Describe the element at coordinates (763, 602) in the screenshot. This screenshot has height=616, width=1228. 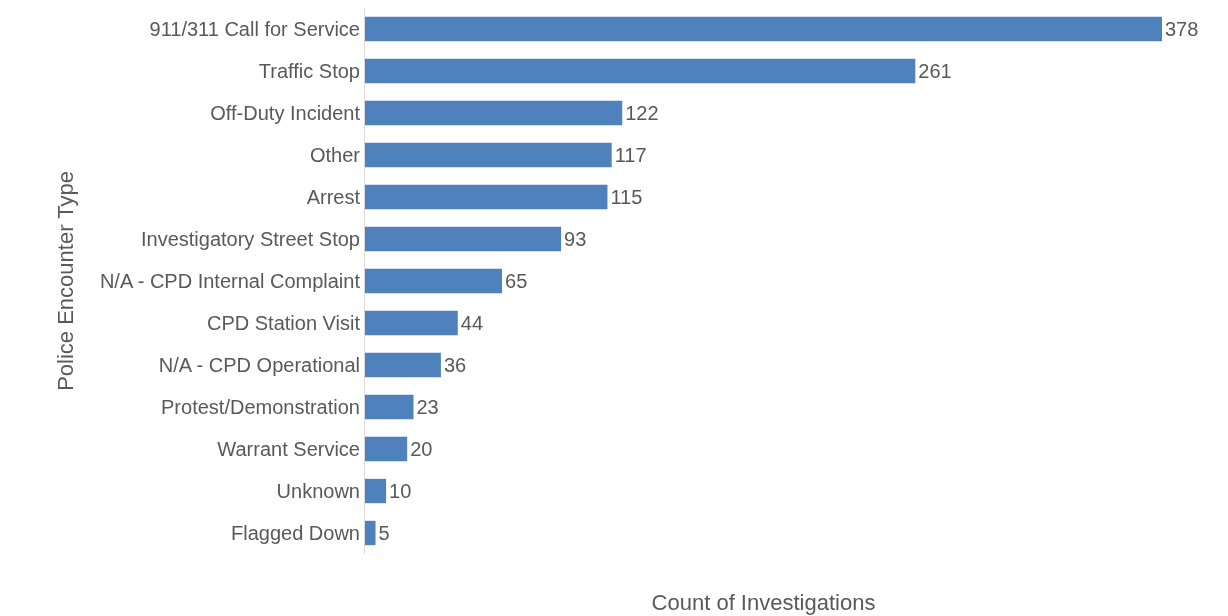
I see `x-axis-title: Count of Investigations` at that location.